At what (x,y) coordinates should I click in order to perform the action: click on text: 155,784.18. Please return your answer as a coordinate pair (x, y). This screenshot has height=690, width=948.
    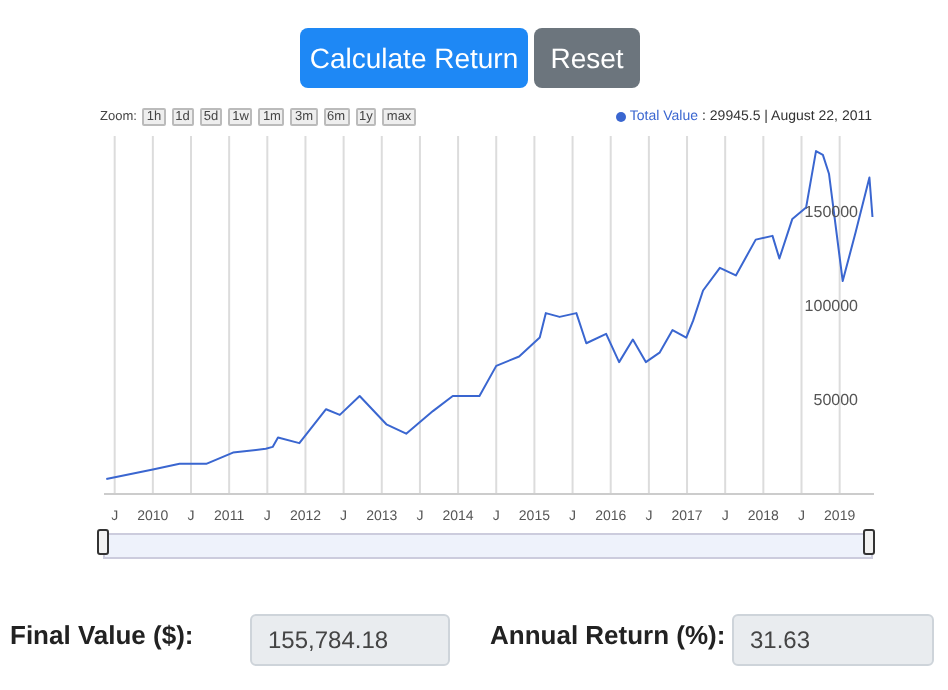
    Looking at the image, I should click on (350, 640).